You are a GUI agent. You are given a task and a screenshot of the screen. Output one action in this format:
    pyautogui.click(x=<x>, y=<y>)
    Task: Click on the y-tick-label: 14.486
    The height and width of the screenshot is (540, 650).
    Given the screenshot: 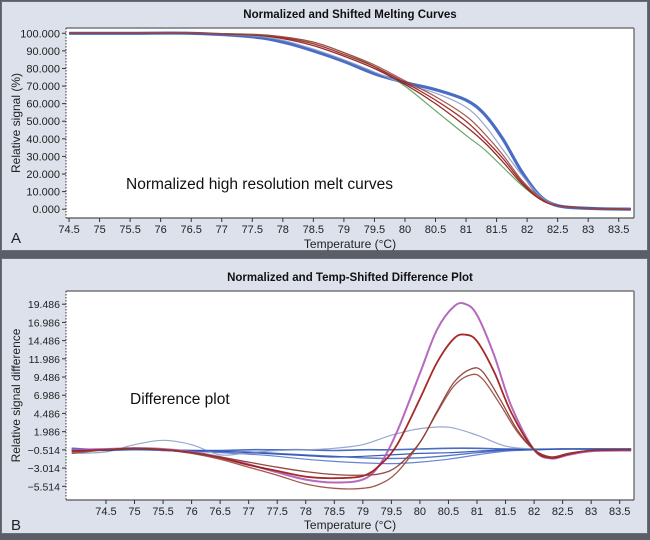 What is the action you would take?
    pyautogui.click(x=44, y=342)
    